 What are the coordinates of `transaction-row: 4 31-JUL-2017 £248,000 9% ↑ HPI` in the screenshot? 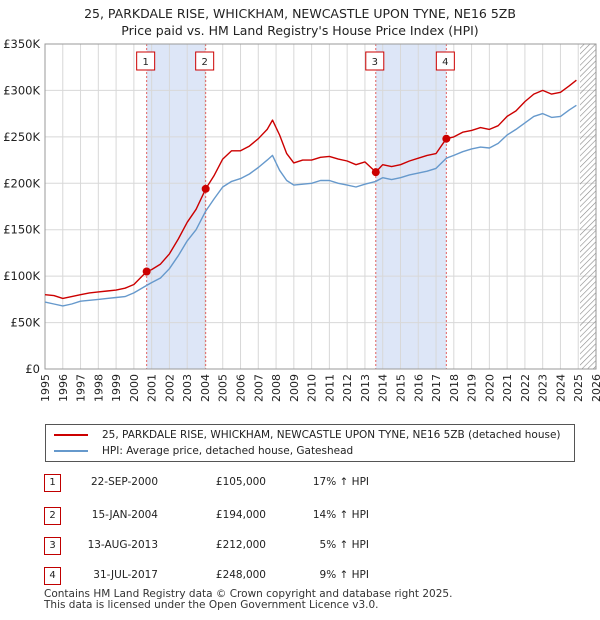 It's located at (300, 577).